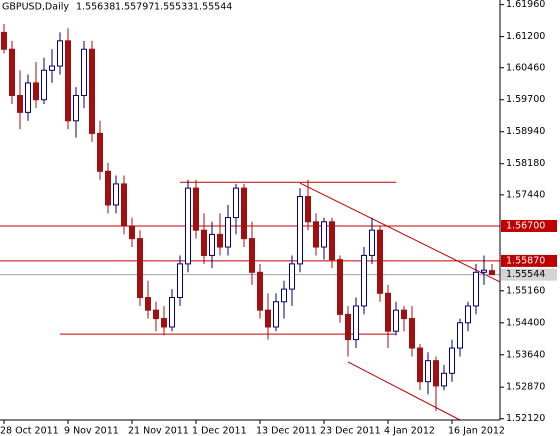  What do you see at coordinates (525, 387) in the screenshot?
I see `y-tick-label: 1.52870` at bounding box center [525, 387].